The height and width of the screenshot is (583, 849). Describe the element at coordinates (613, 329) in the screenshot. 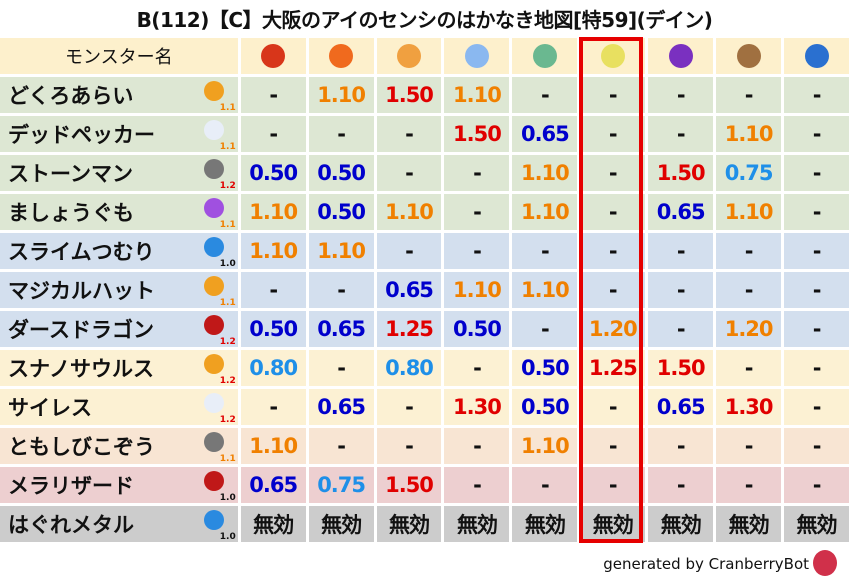

I see `resistance-value: 1.20` at that location.